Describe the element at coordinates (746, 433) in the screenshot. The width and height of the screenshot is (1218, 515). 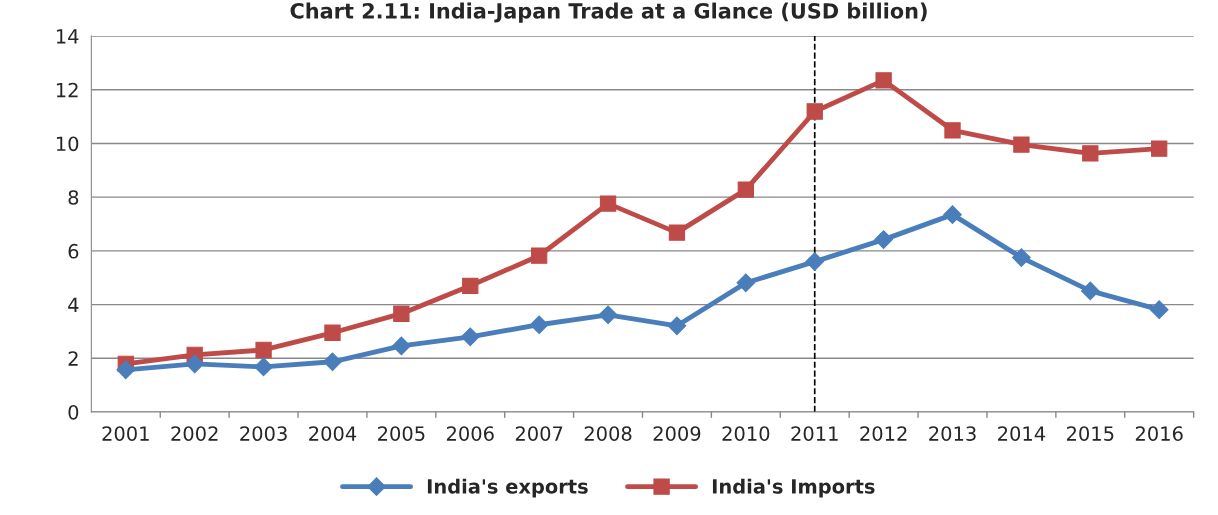
I see `x-tick-label: 2010` at that location.